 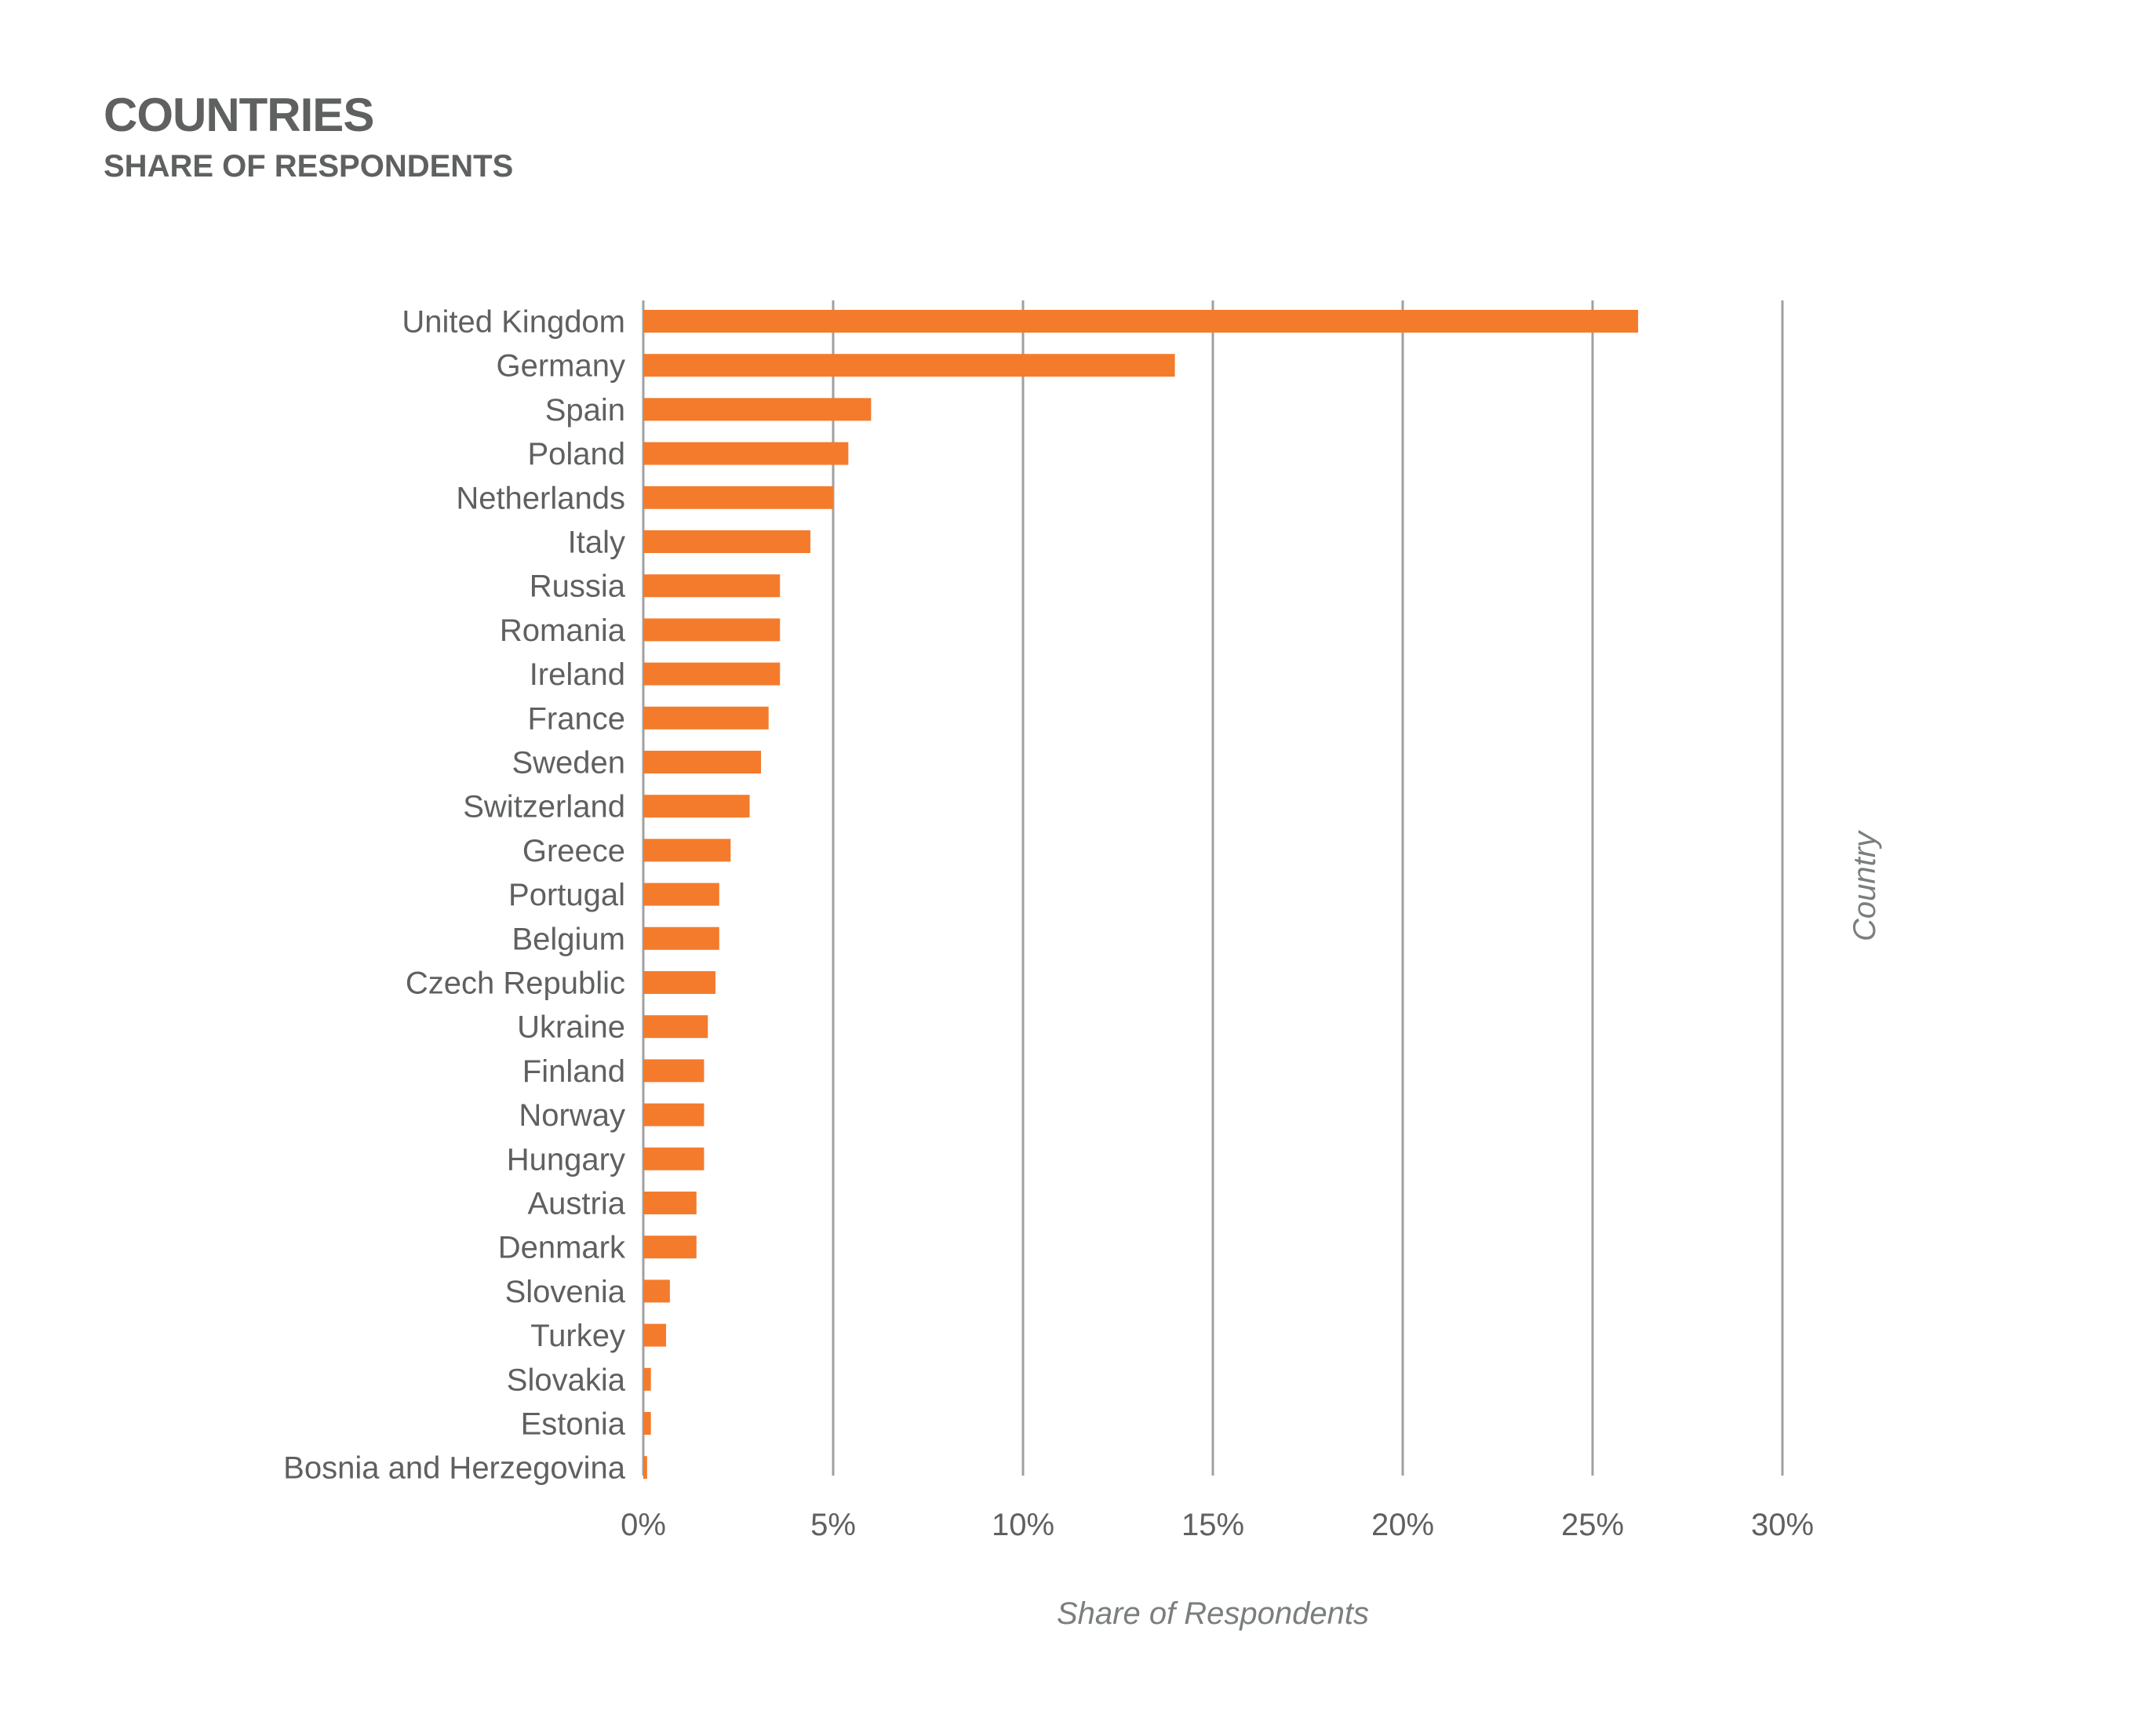 I want to click on x-tick-label: 15%, so click(x=1212, y=1525).